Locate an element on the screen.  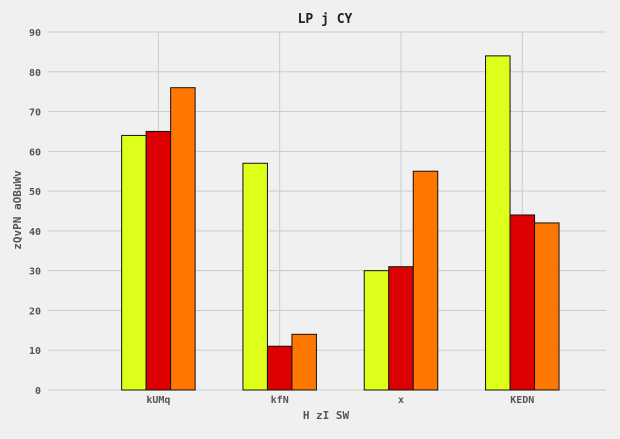
y-tick-label: 40 is located at coordinates (35, 232).